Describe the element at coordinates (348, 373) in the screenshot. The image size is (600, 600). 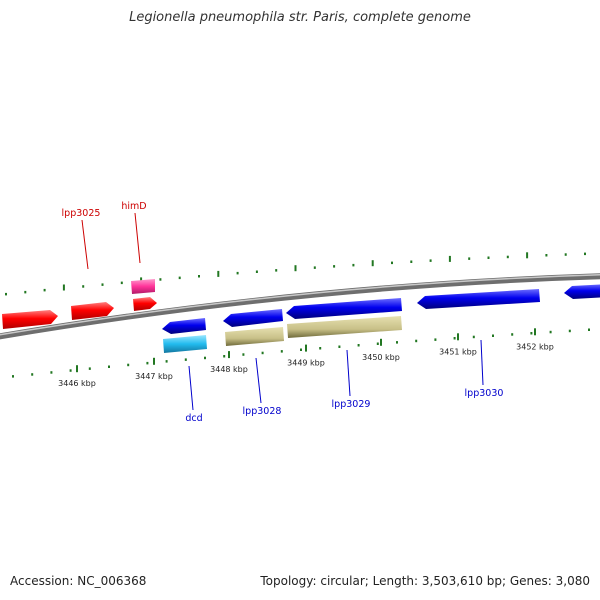
I see `leader-line-lpp3029` at that location.